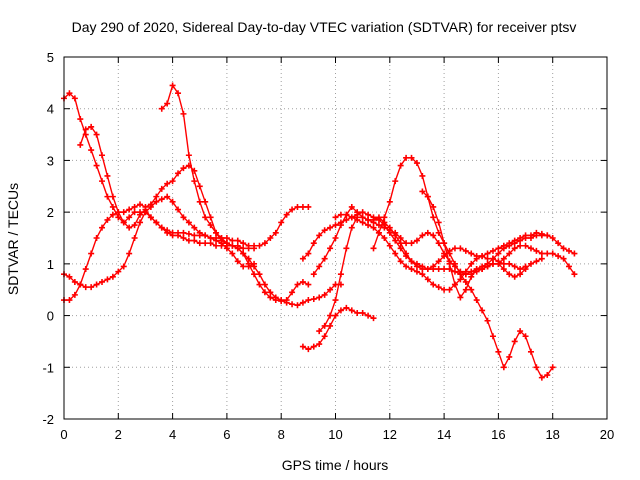 Image resolution: width=640 pixels, height=480 pixels. What do you see at coordinates (335, 465) in the screenshot?
I see `x-axis-label: GPS time / hours` at bounding box center [335, 465].